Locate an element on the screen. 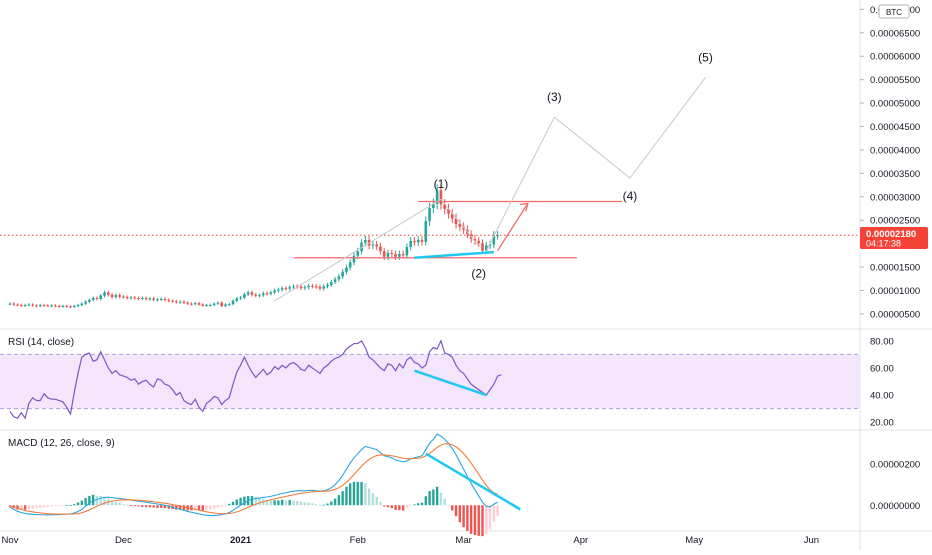  time-tick-label: Jun is located at coordinates (811, 540).